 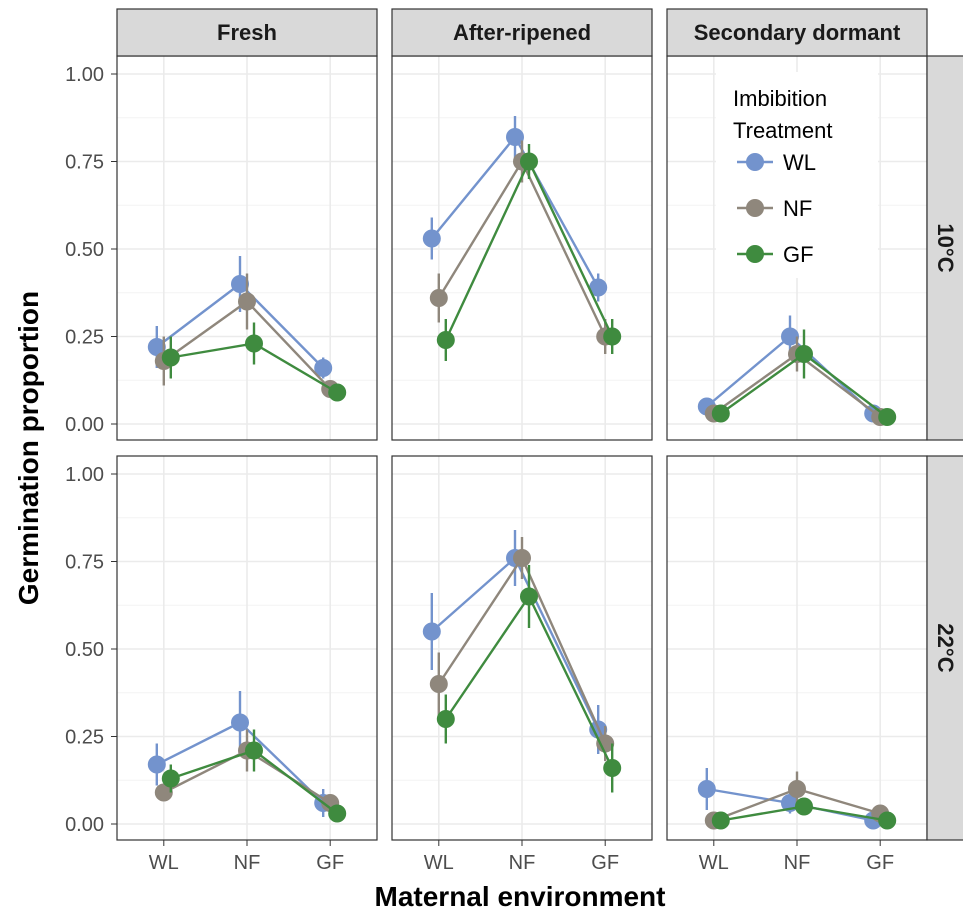 What do you see at coordinates (28, 448) in the screenshot?
I see `y-axis-title: Germination proportion` at bounding box center [28, 448].